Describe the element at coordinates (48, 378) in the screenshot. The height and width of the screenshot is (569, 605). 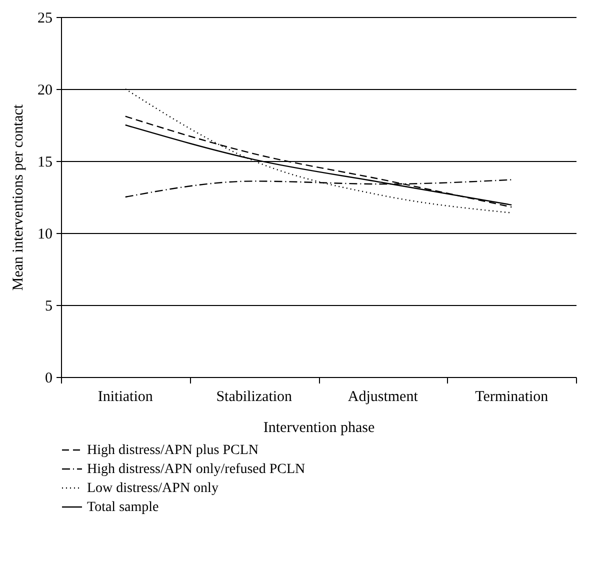
I see `y-tick-label: 0` at that location.